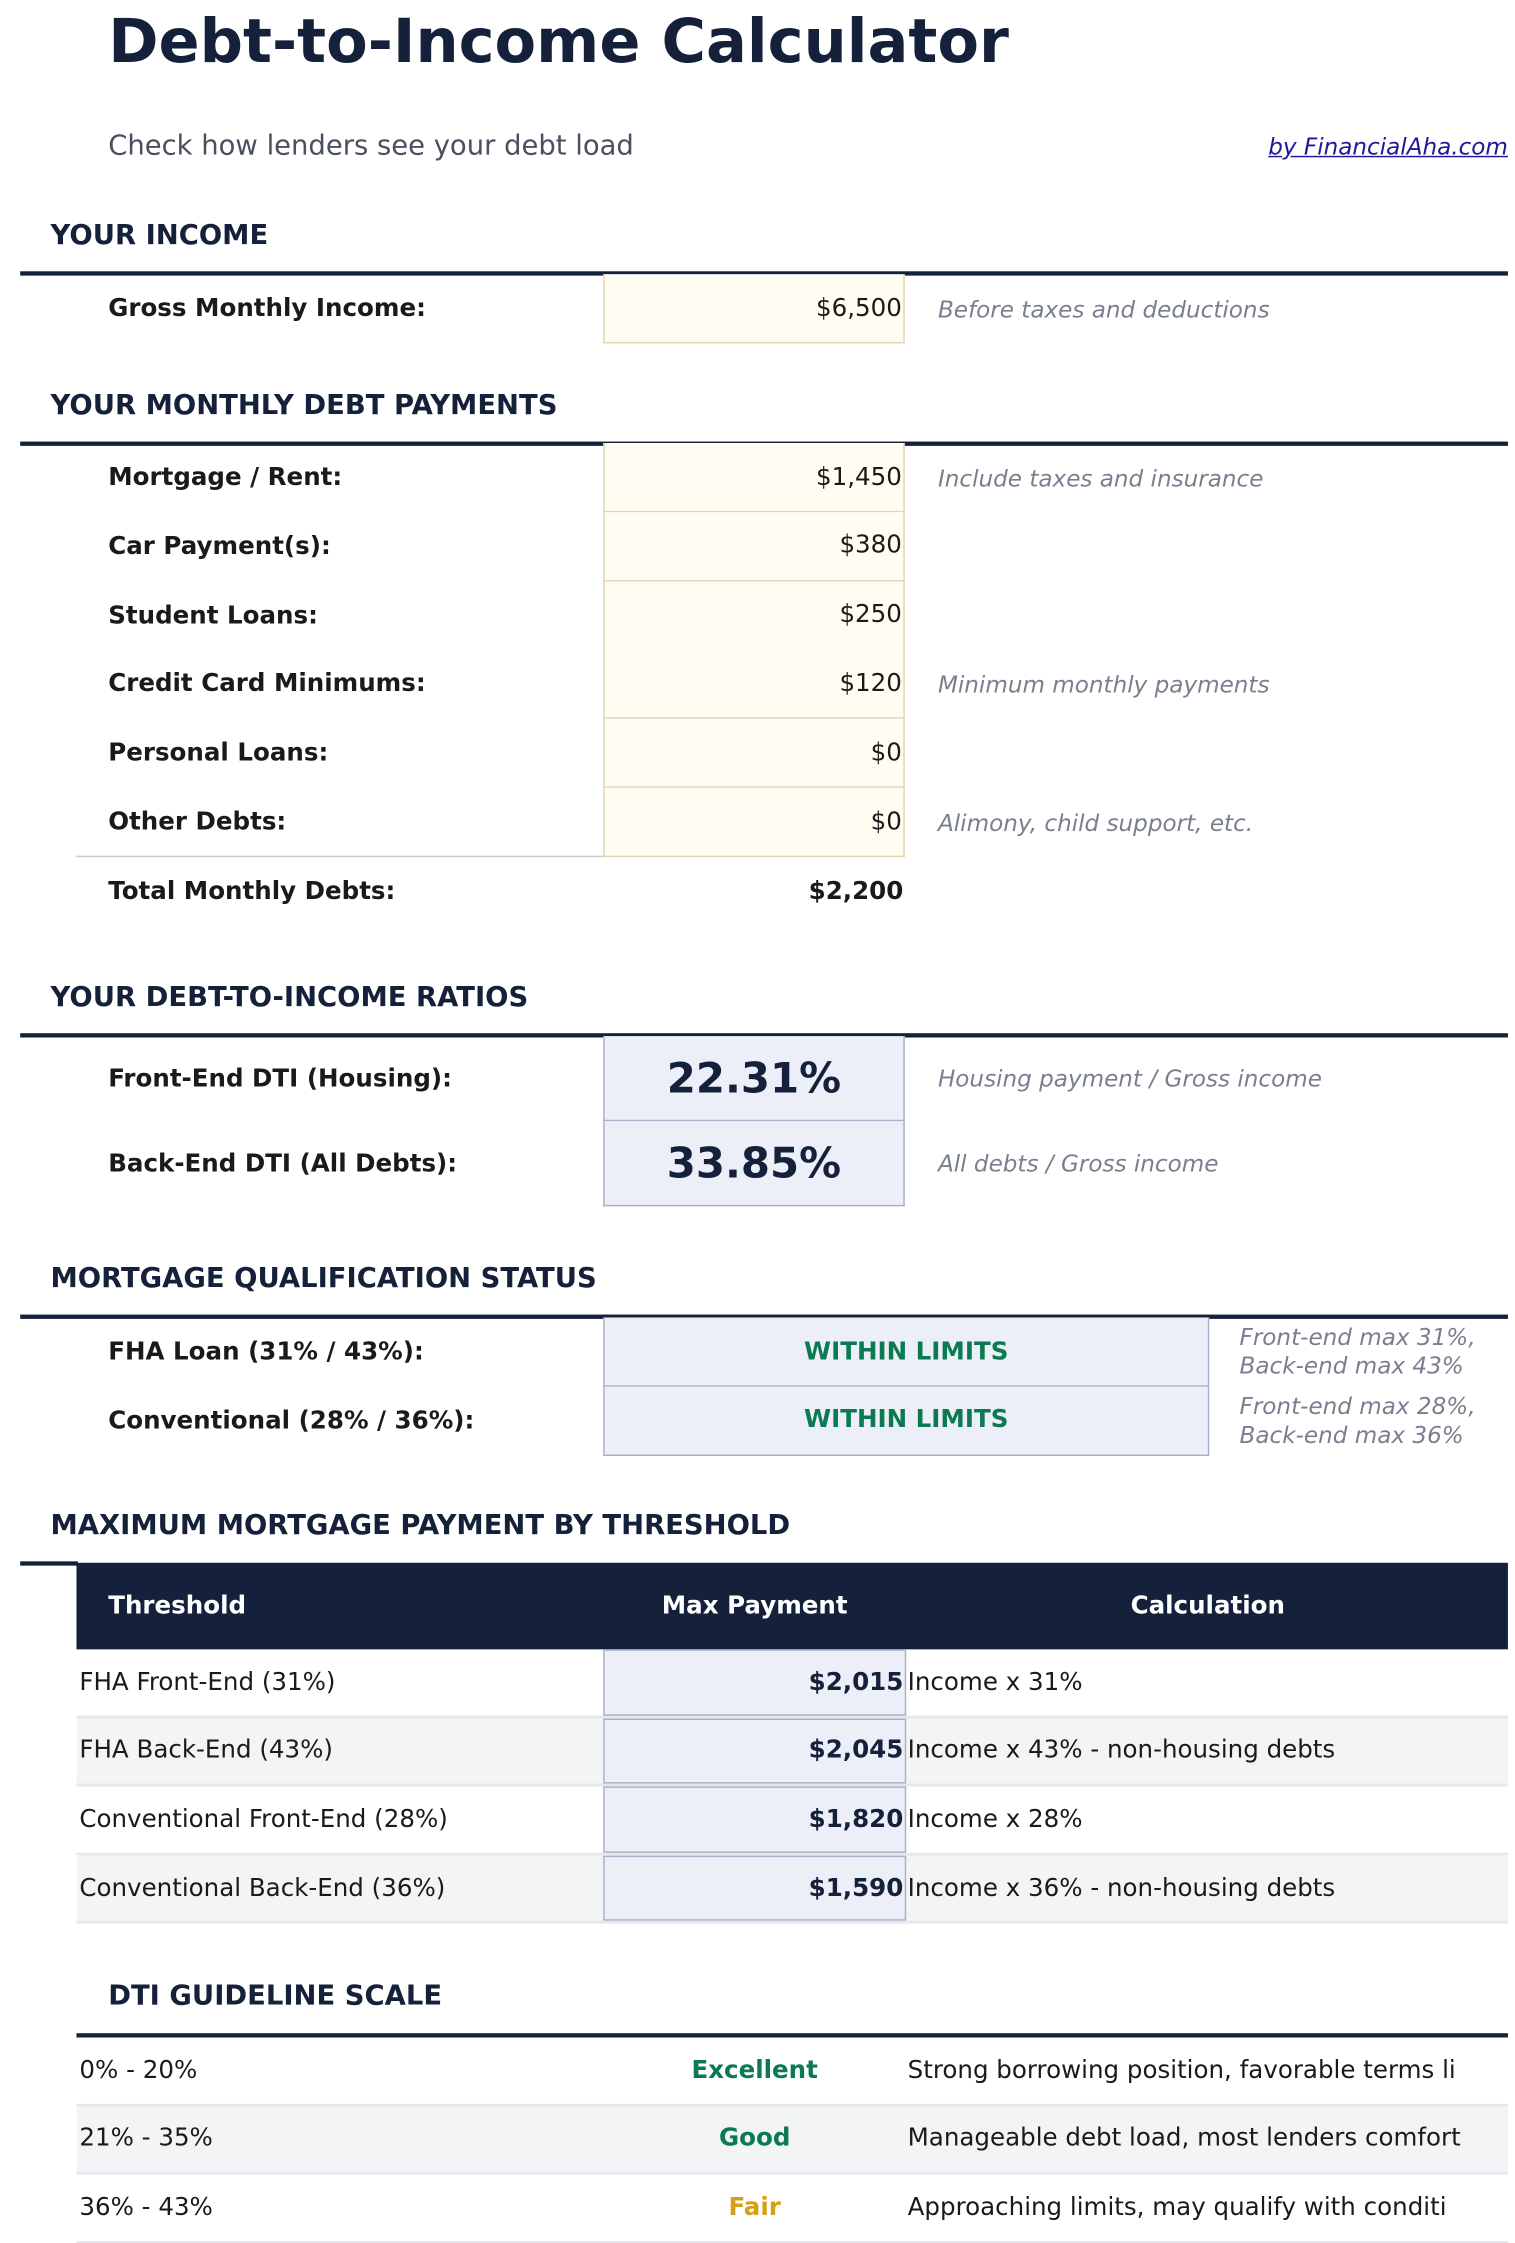 The image size is (1515, 2243). What do you see at coordinates (146, 2207) in the screenshot?
I see `range-cell: 36% - 43%` at bounding box center [146, 2207].